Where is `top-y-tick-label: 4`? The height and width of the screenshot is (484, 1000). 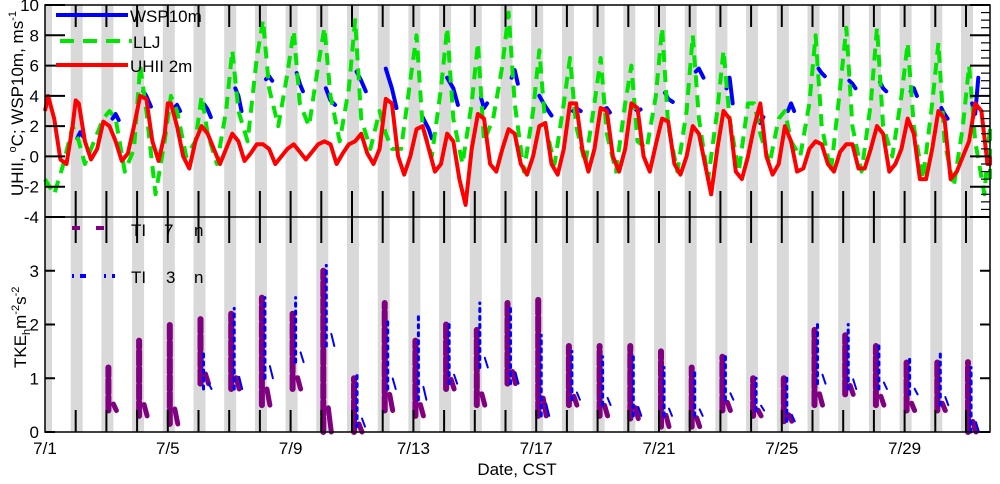 top-y-tick-label: 4 is located at coordinates (34, 96).